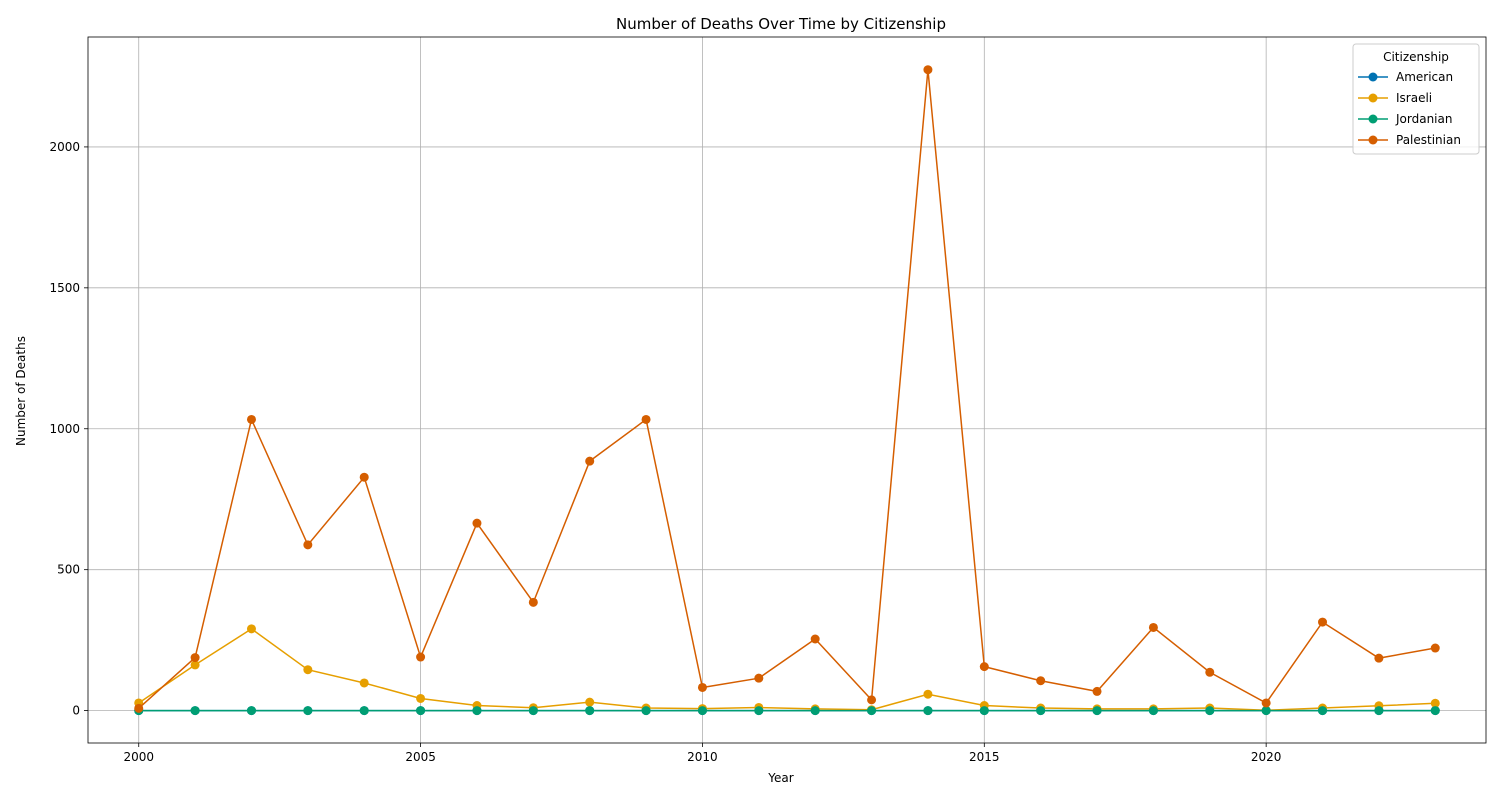  Describe the element at coordinates (780, 778) in the screenshot. I see `x-axis-label: Year` at that location.